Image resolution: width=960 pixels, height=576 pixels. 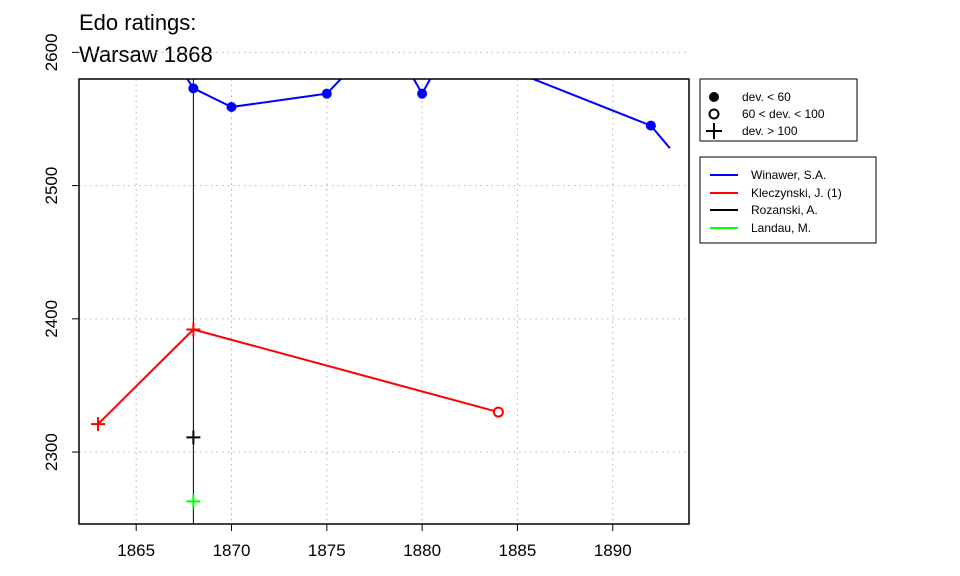 What do you see at coordinates (51, 319) in the screenshot?
I see `y-tick-label: 2400` at bounding box center [51, 319].